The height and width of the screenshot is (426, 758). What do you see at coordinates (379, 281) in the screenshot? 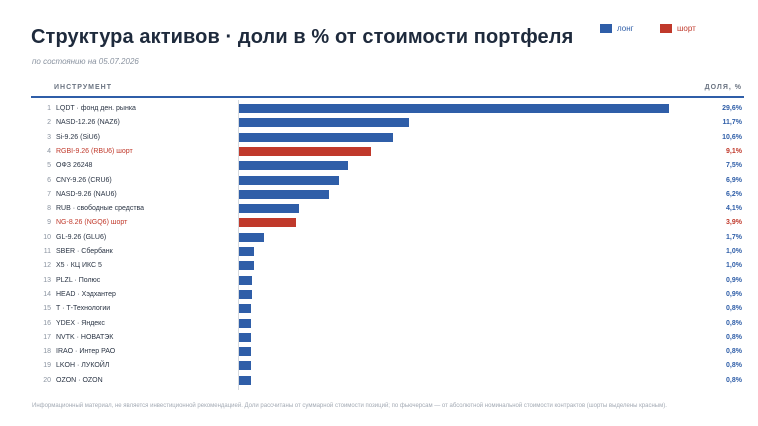
I see `chart-row: 13 PLZL · Полюс 0,9%` at bounding box center [379, 281].